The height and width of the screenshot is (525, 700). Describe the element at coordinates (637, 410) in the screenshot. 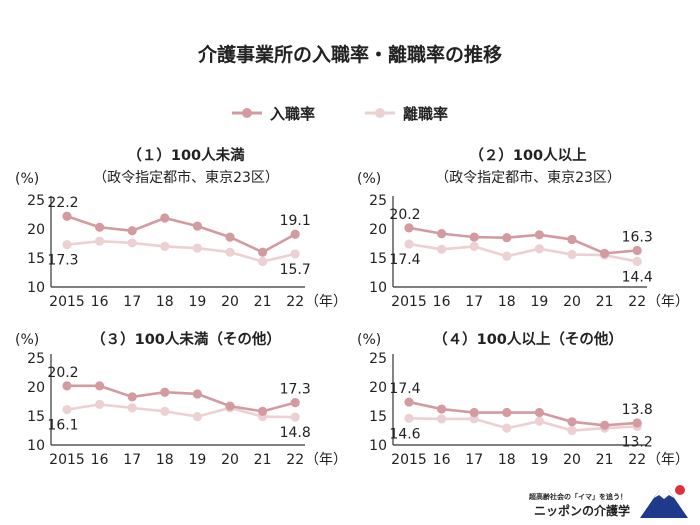

I see `data-label: 13.8` at that location.